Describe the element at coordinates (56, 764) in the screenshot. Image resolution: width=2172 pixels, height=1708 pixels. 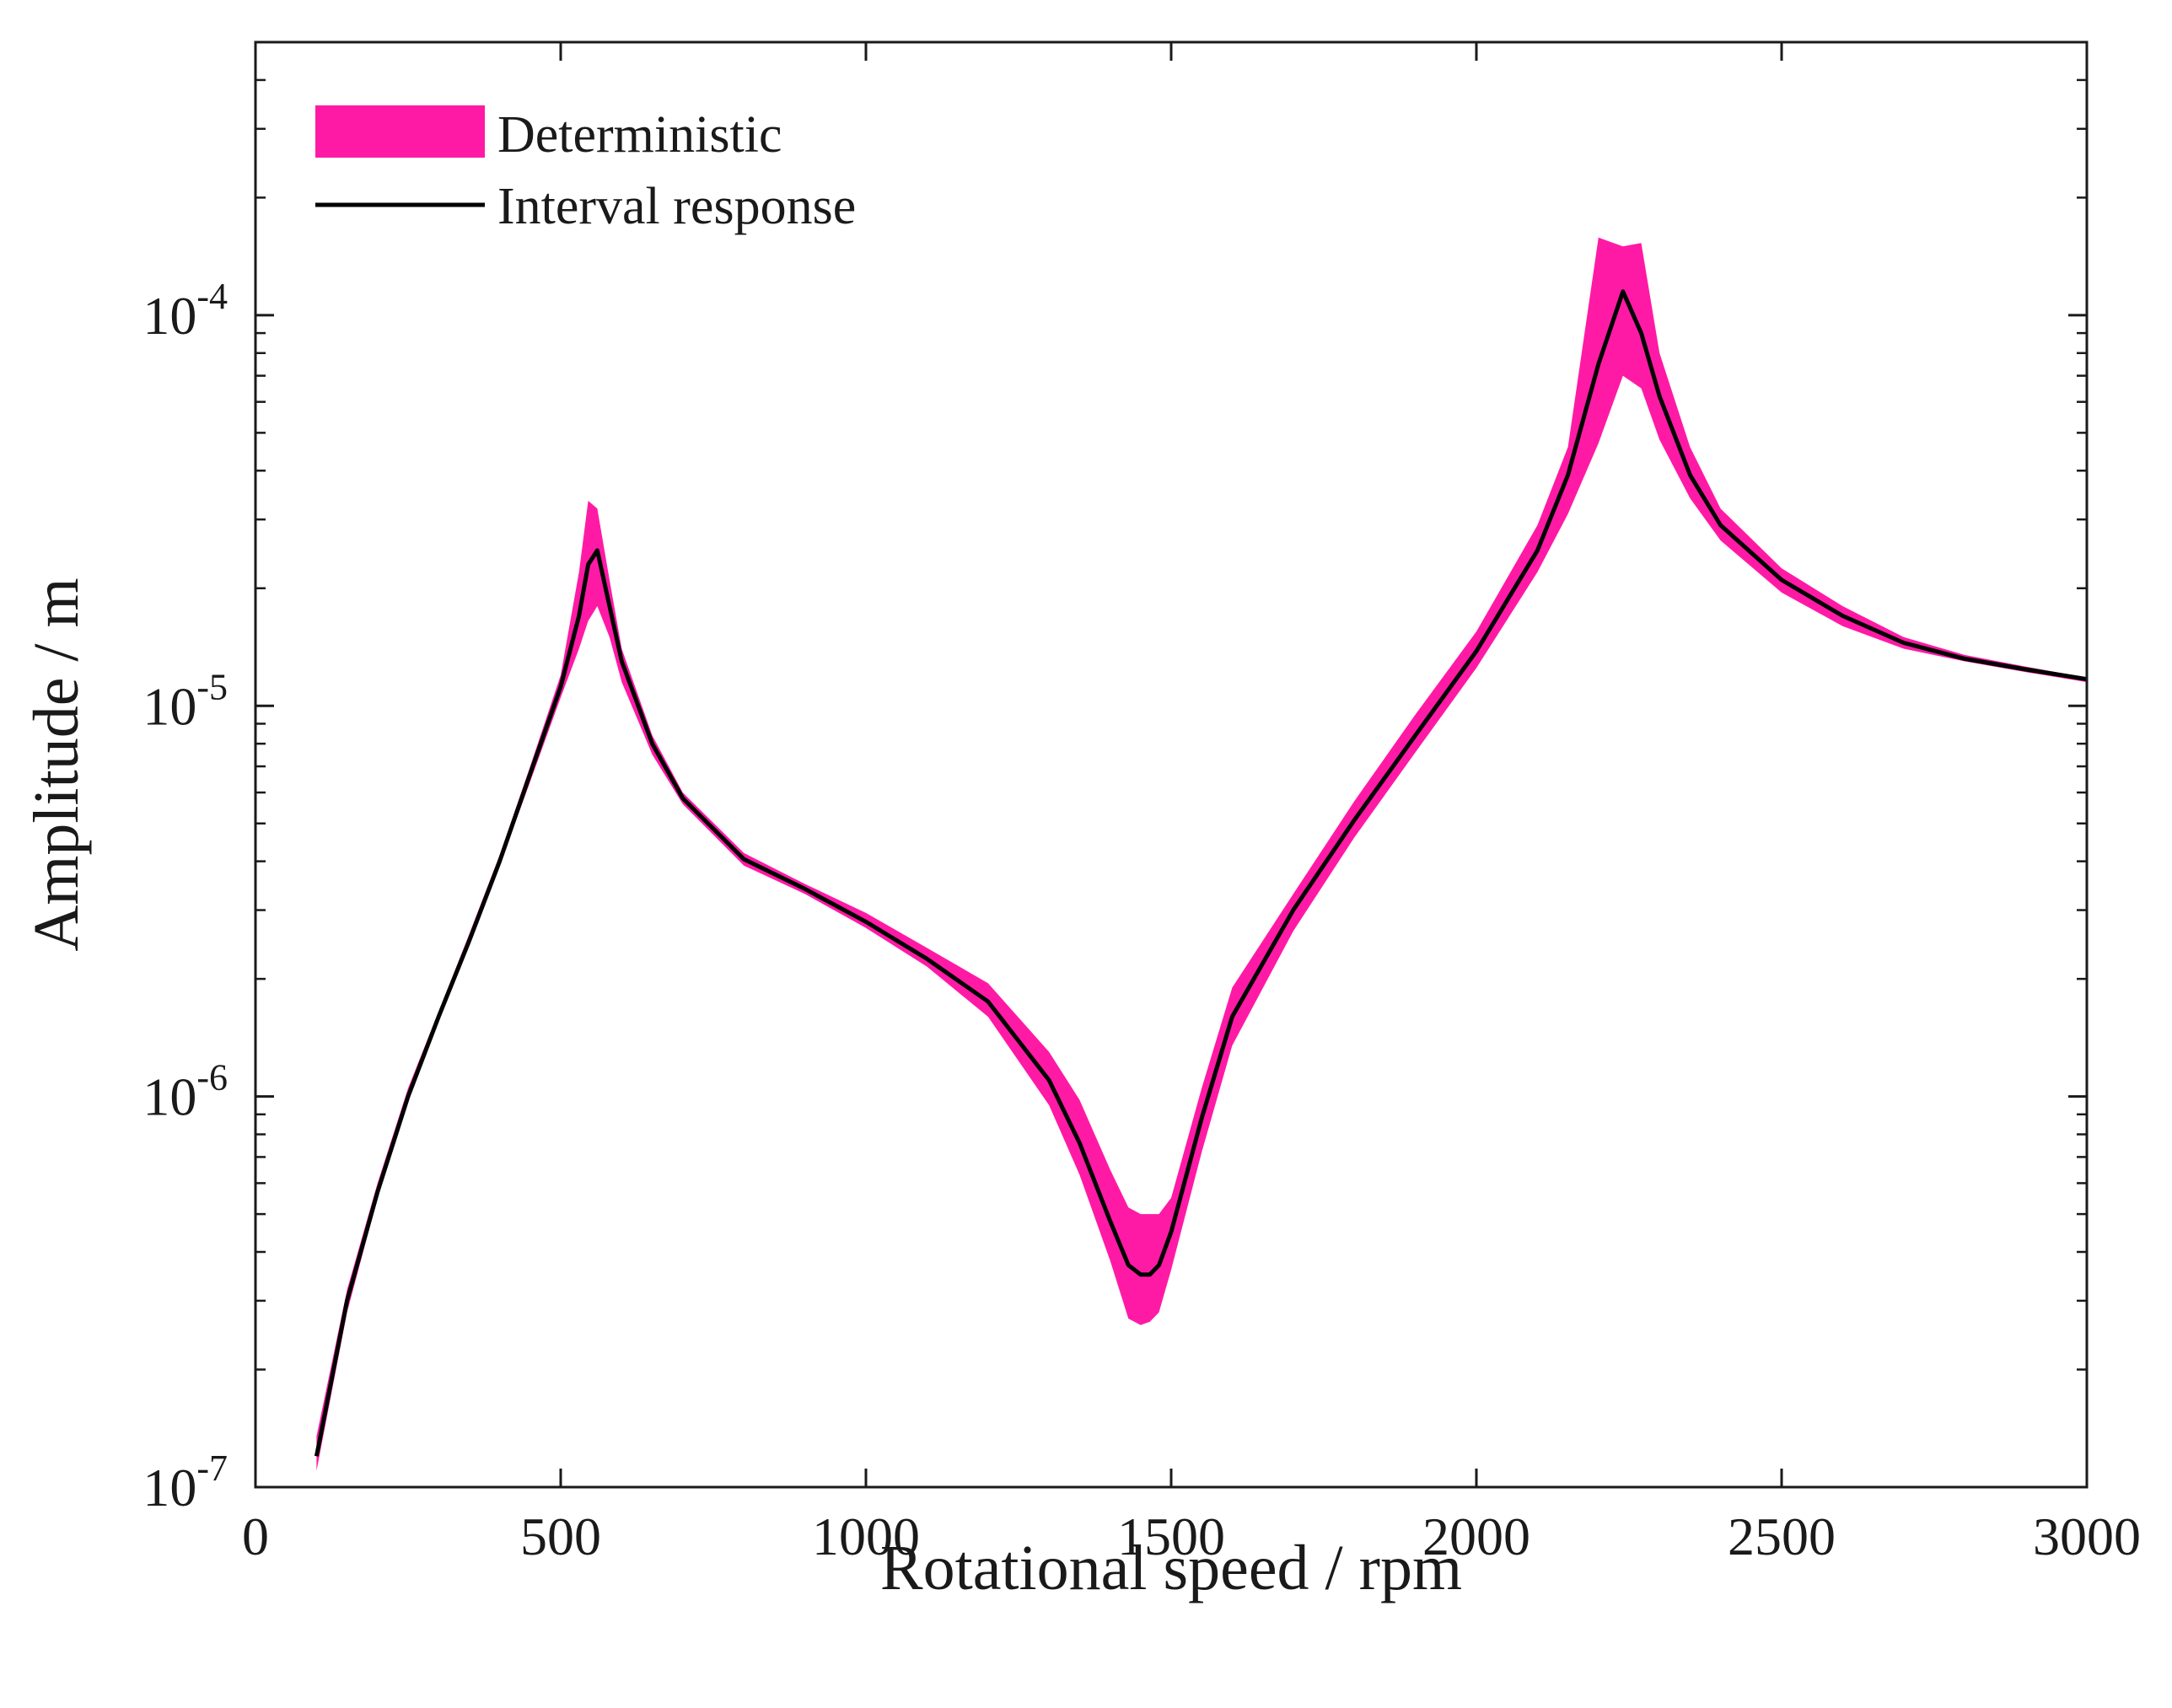
I see `y-axis-label: Amplitude / m` at that location.